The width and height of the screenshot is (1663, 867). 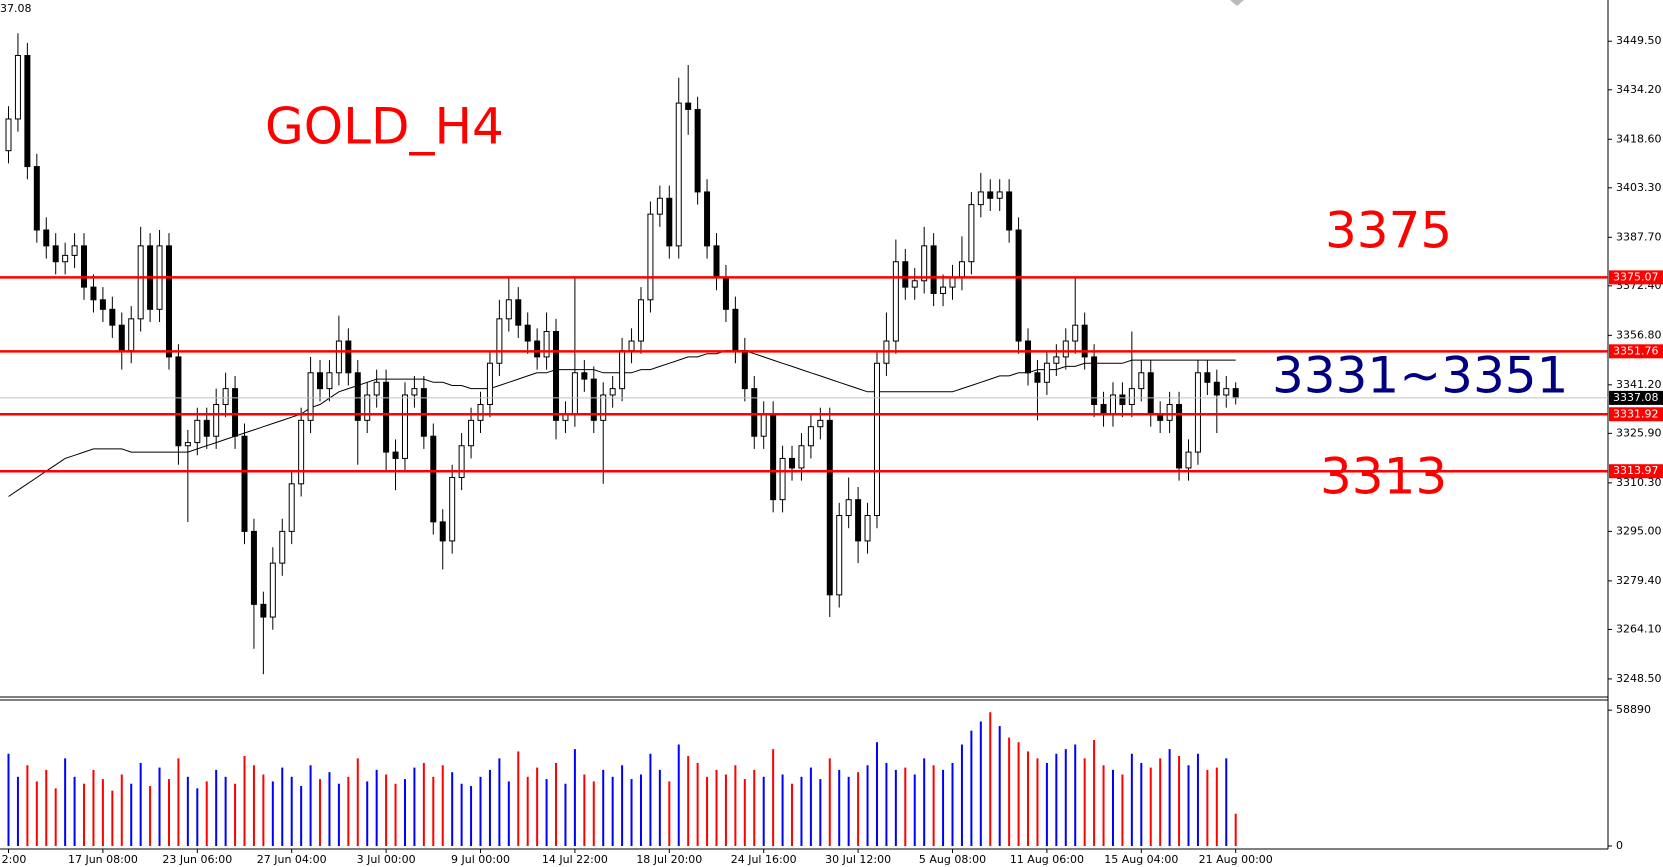 What do you see at coordinates (1420, 376) in the screenshot?
I see `annotation: 3331~3351` at bounding box center [1420, 376].